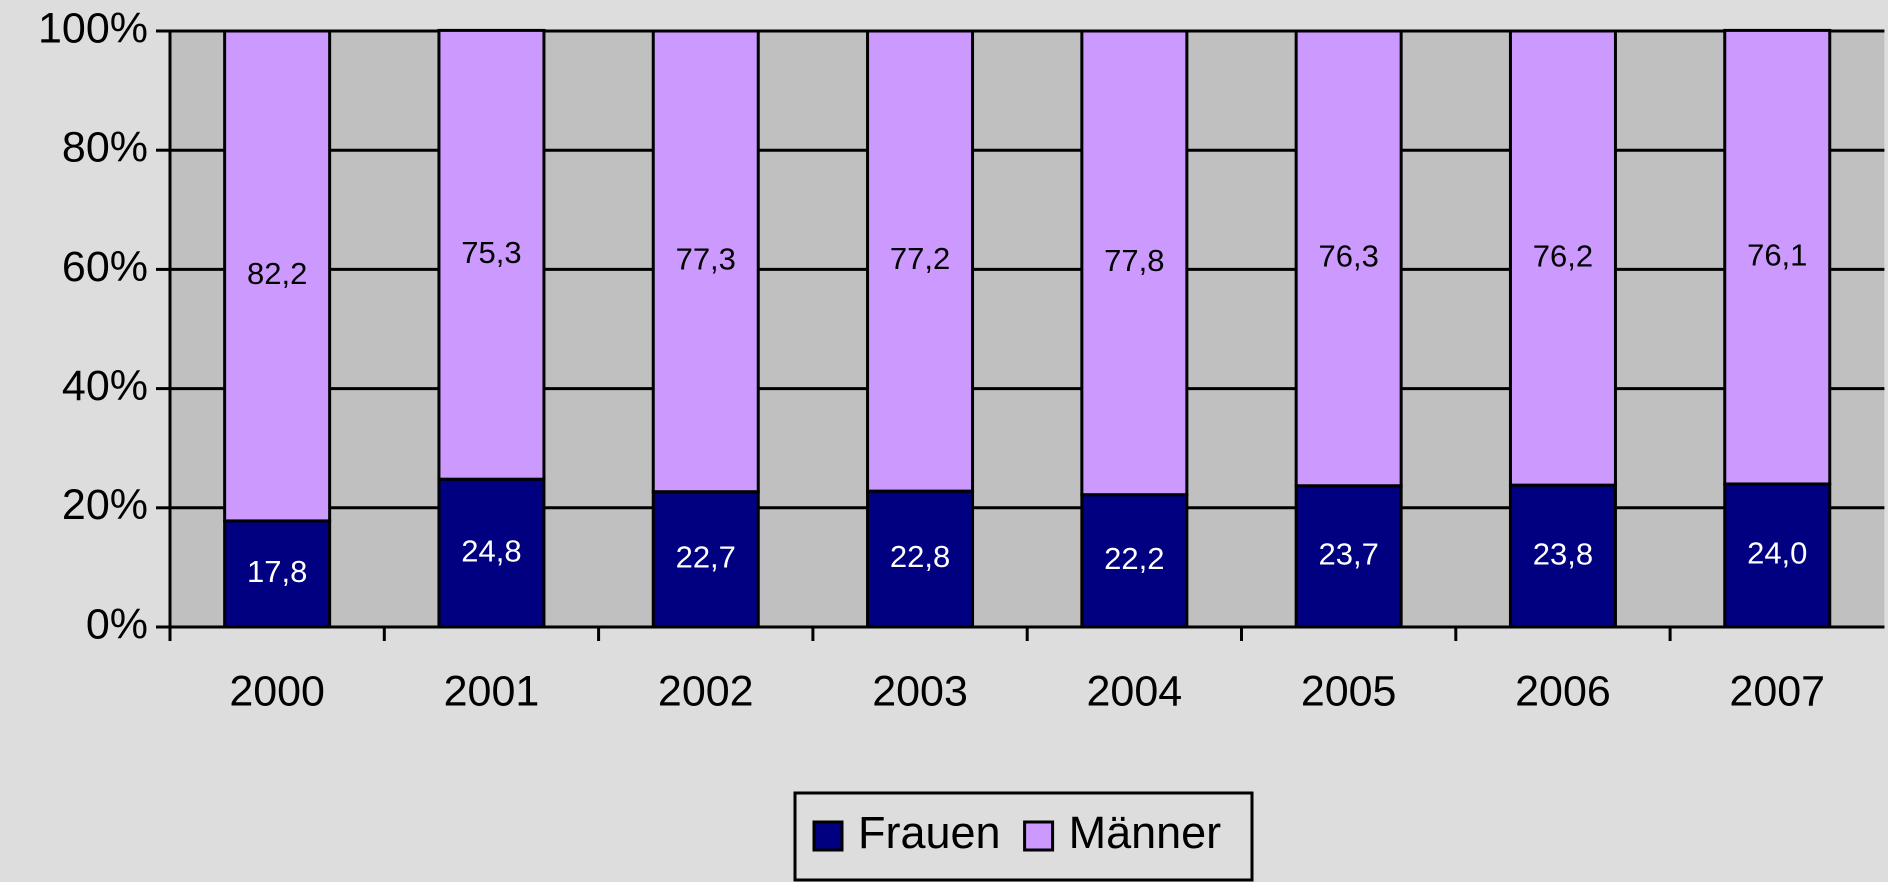 This screenshot has height=882, width=1888. What do you see at coordinates (1134, 260) in the screenshot?
I see `data-label: 77,8` at bounding box center [1134, 260].